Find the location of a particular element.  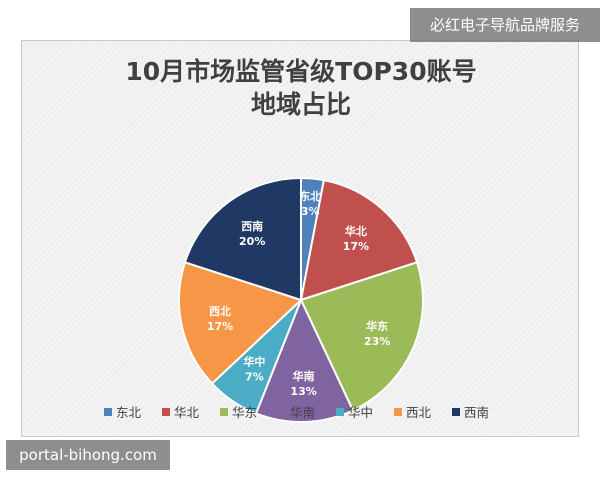

chart-title: 10月市场监管省级TOP30账号 地域占比 is located at coordinates (301, 88).